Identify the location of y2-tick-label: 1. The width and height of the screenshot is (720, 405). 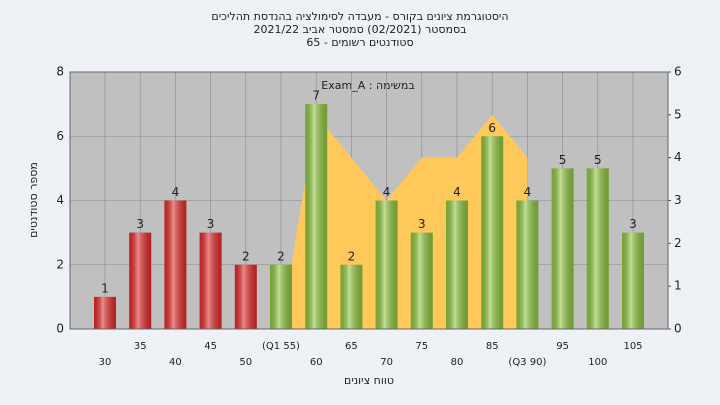
(678, 286).